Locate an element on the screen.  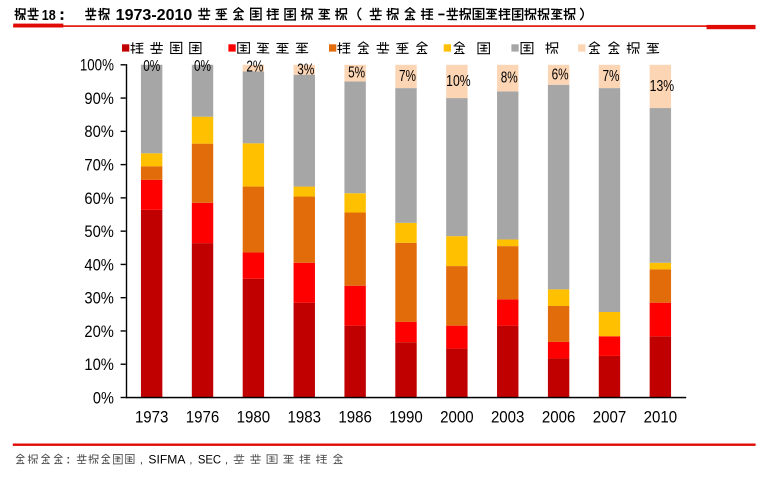
svg-text: 90% is located at coordinates (99, 98).